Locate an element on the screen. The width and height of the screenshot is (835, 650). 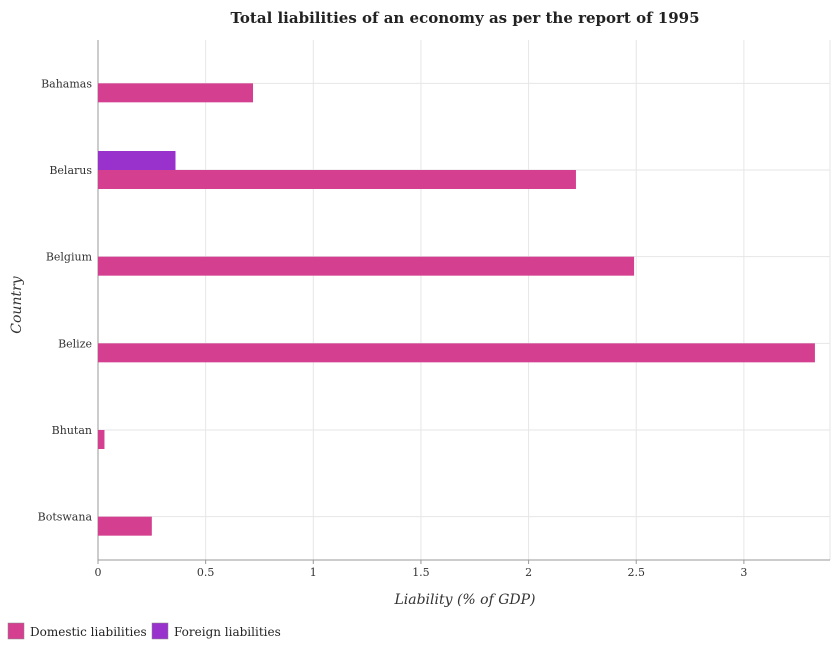
y-tick-label: Belize is located at coordinates (75, 343).